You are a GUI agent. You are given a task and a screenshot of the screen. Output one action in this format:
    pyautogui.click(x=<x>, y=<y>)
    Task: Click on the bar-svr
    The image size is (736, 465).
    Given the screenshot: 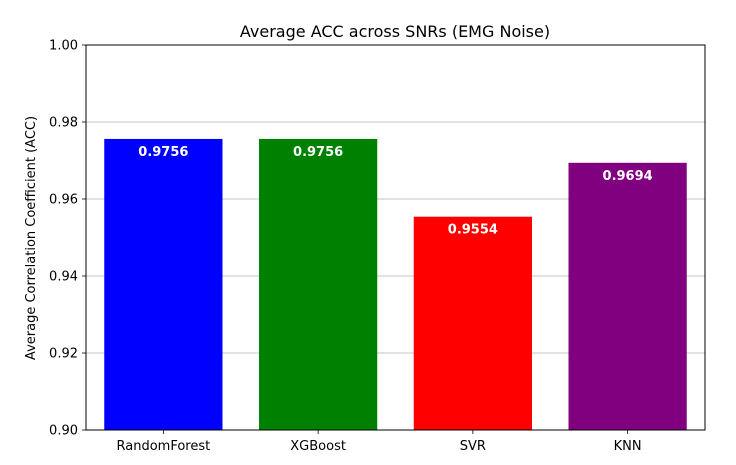 What is the action you would take?
    pyautogui.click(x=472, y=323)
    